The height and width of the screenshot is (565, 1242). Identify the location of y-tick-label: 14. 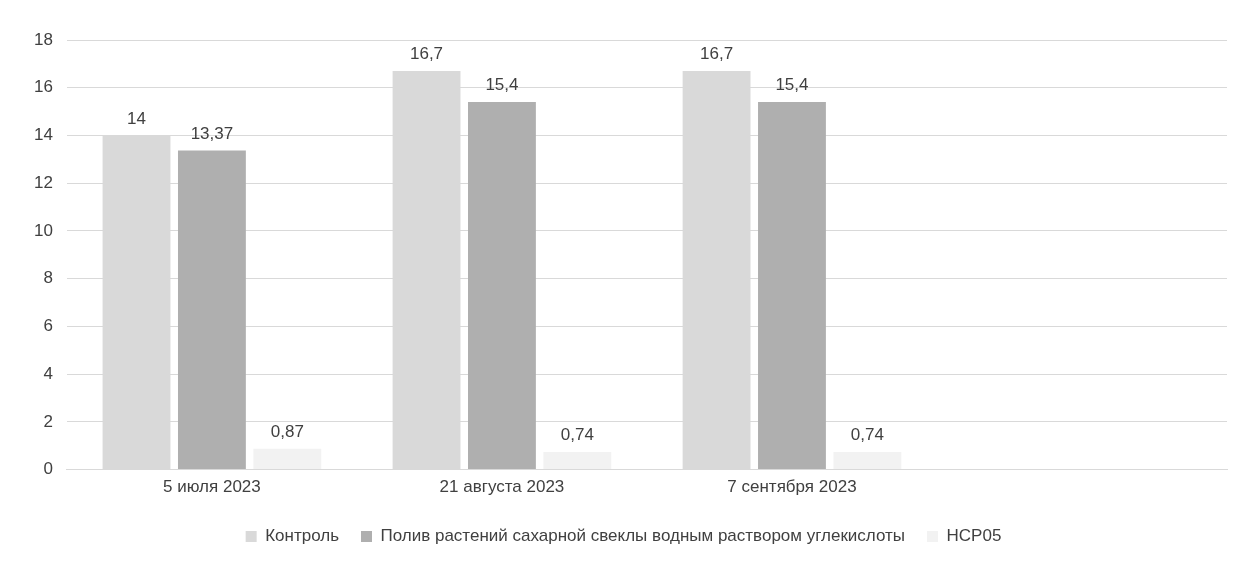
(43, 135).